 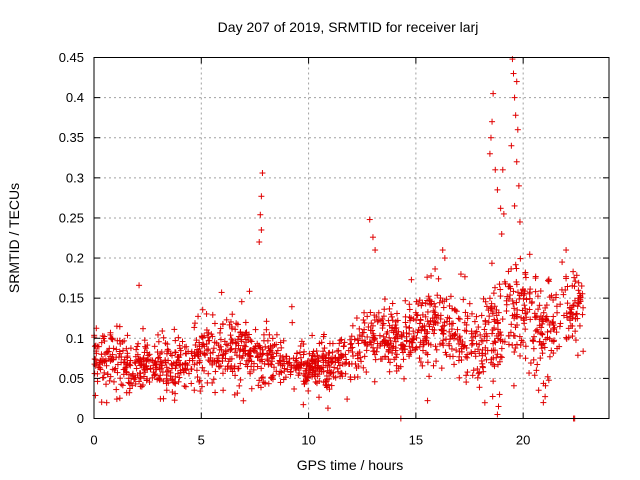 What do you see at coordinates (201, 440) in the screenshot?
I see `x-tick-label: 5` at bounding box center [201, 440].